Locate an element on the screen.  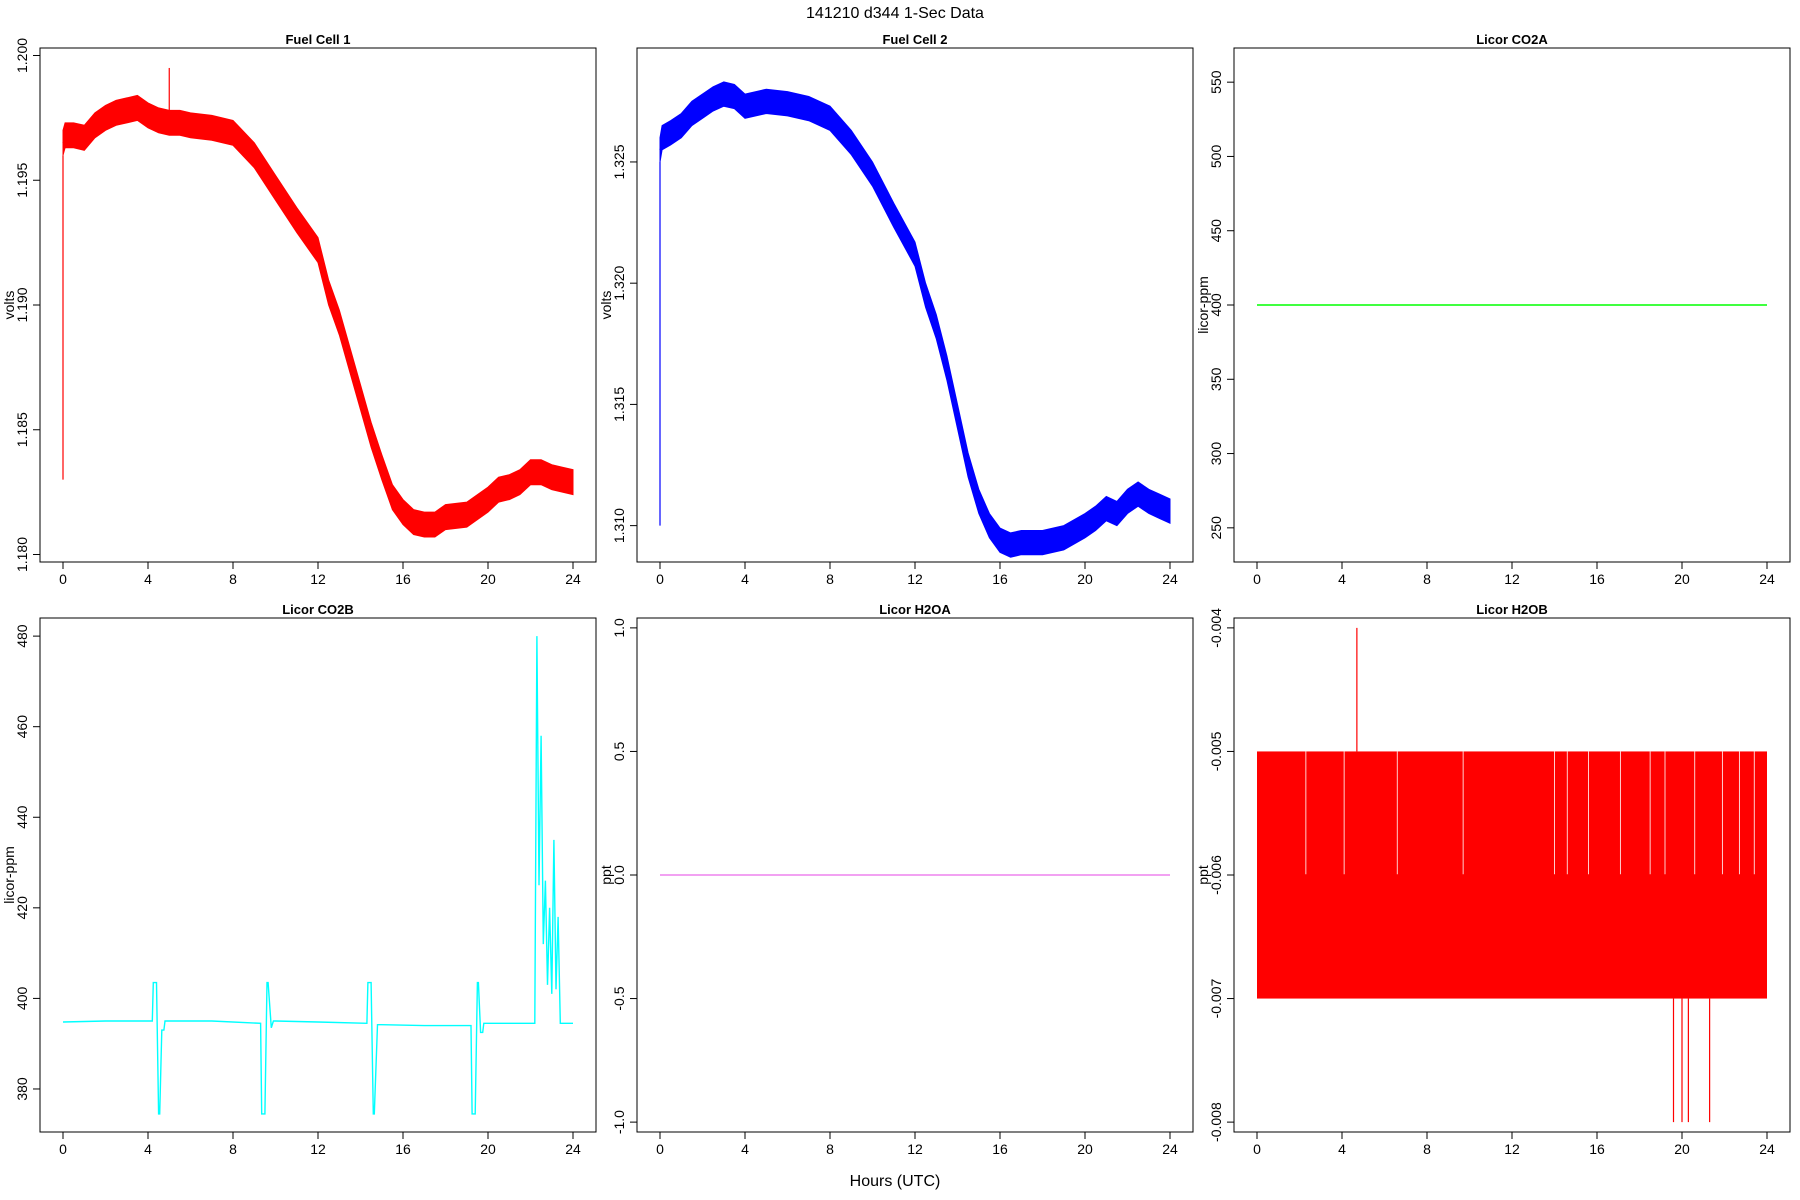
y-tick-label: 1.310 is located at coordinates (619, 525).